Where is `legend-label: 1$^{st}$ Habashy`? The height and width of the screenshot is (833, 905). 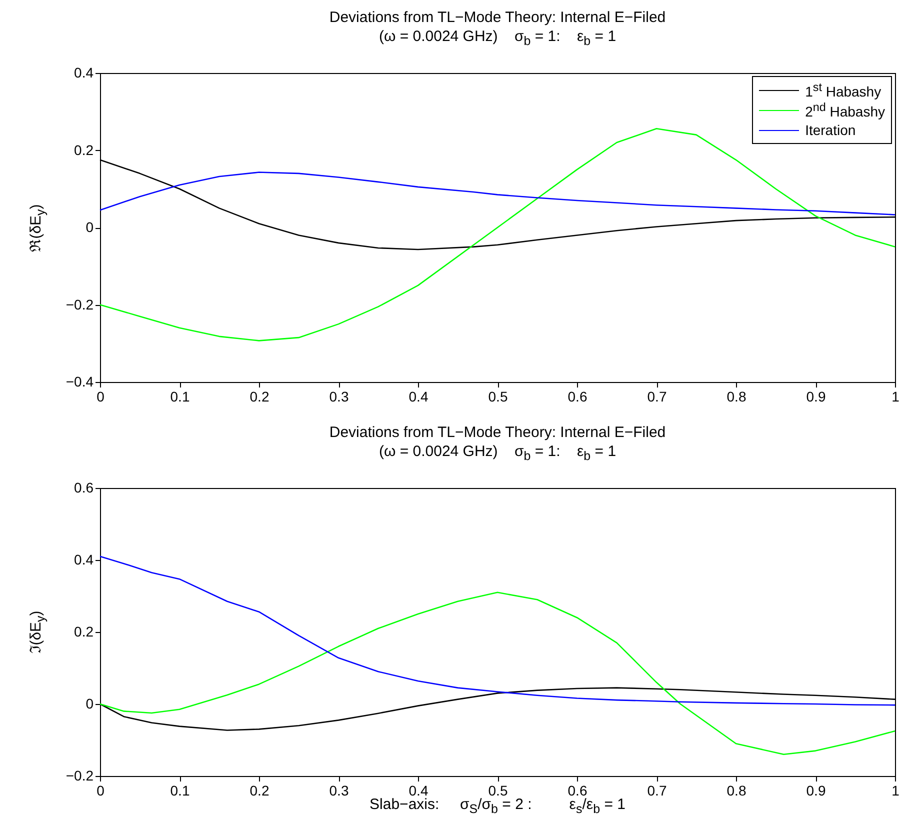
legend-label: 1$^{st}$ Habashy is located at coordinates (843, 90).